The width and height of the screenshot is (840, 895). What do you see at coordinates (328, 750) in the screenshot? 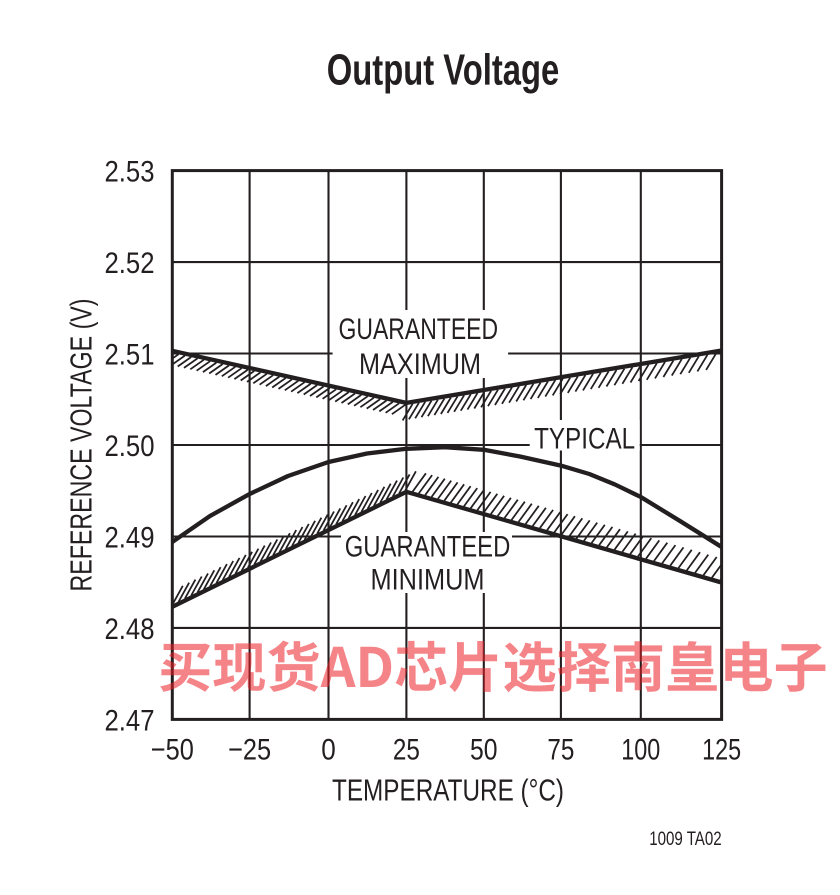
I see `svg-text: 0` at bounding box center [328, 750].